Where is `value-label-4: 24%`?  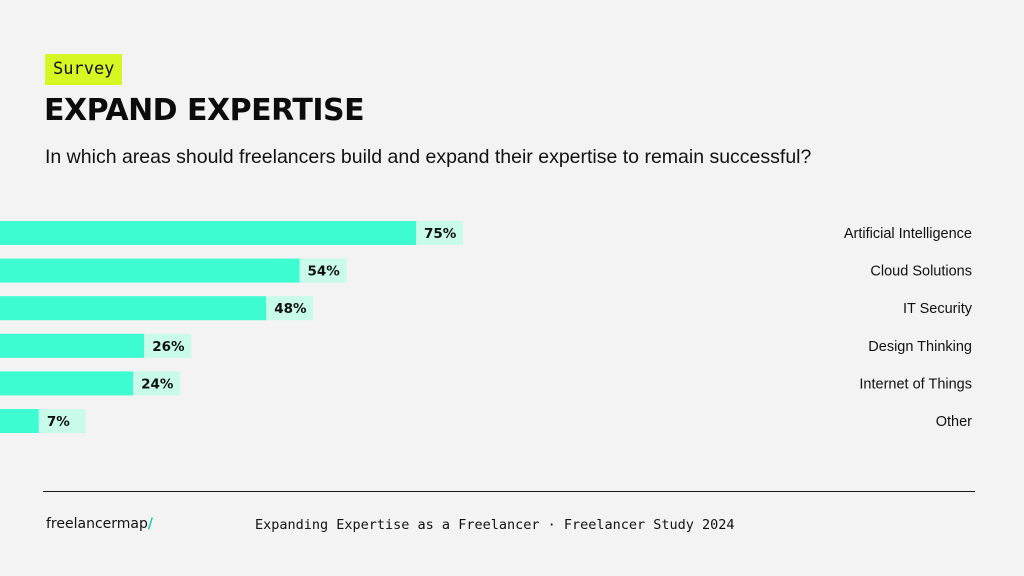 value-label-4: 24% is located at coordinates (157, 384).